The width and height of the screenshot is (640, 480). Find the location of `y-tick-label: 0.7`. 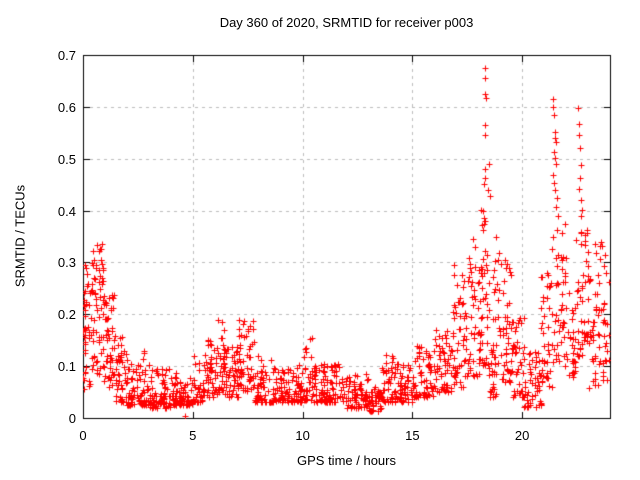

y-tick-label: 0.7 is located at coordinates (66, 55).